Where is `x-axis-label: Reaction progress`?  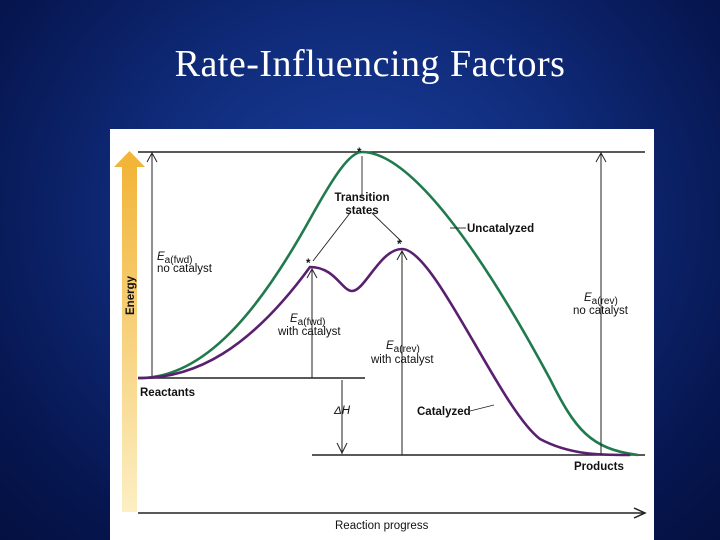
x-axis-label: Reaction progress is located at coordinates (382, 526).